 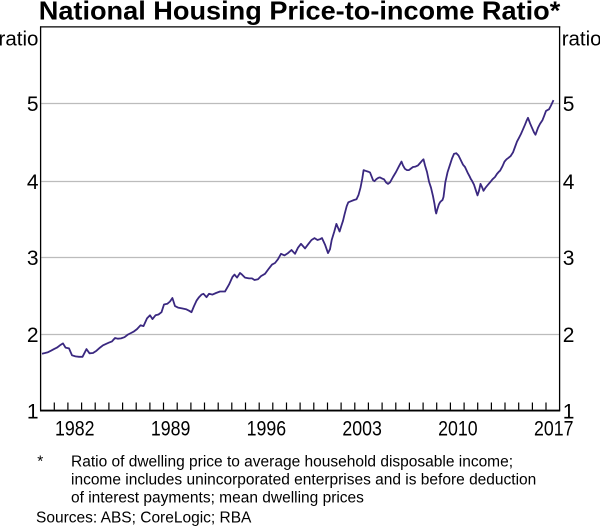 What do you see at coordinates (458, 429) in the screenshot?
I see `svg-text: 2010` at bounding box center [458, 429].